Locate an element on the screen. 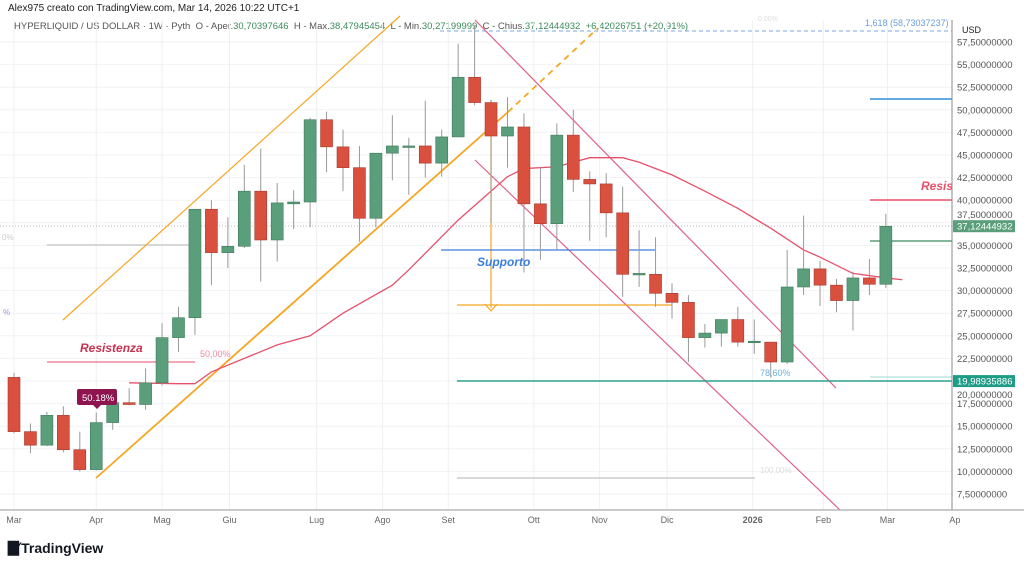  y-tick-label: 10,00000000 is located at coordinates (984, 472).